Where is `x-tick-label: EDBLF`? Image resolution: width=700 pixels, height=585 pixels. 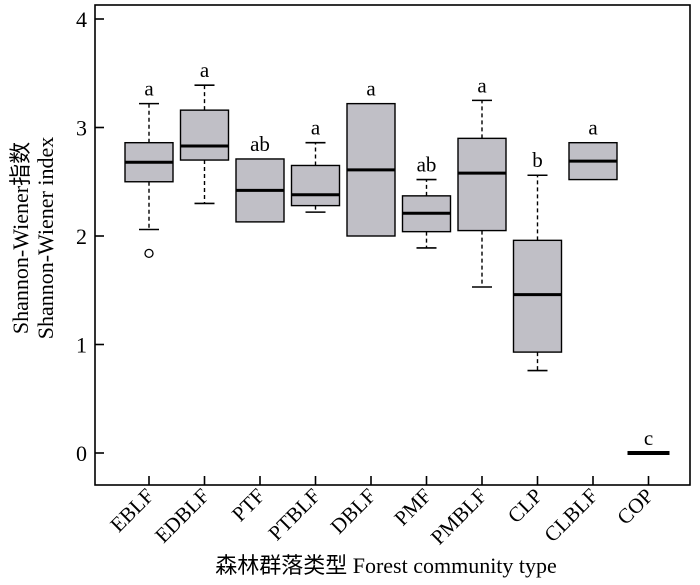
x-tick-label: EDBLF is located at coordinates (182, 516).